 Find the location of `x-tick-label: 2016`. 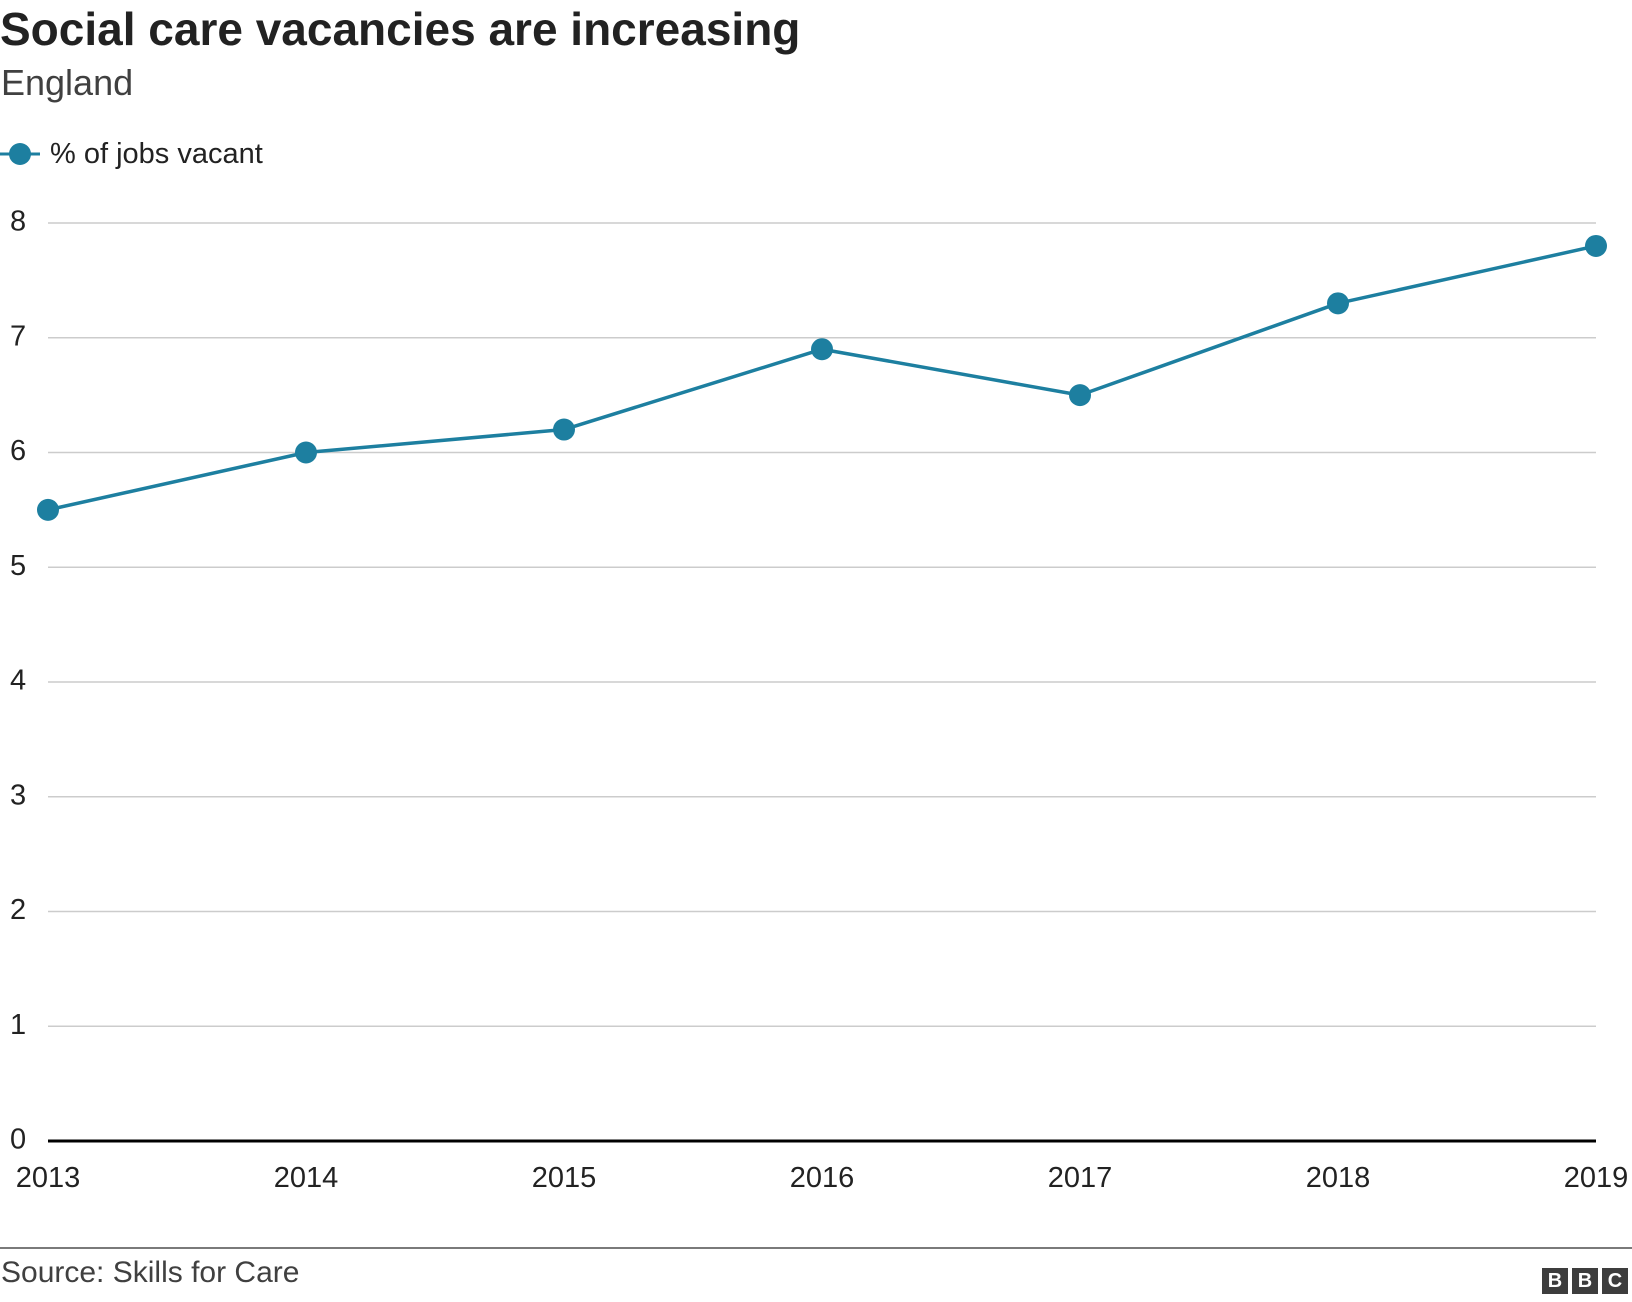

x-tick-label: 2016 is located at coordinates (822, 1178).